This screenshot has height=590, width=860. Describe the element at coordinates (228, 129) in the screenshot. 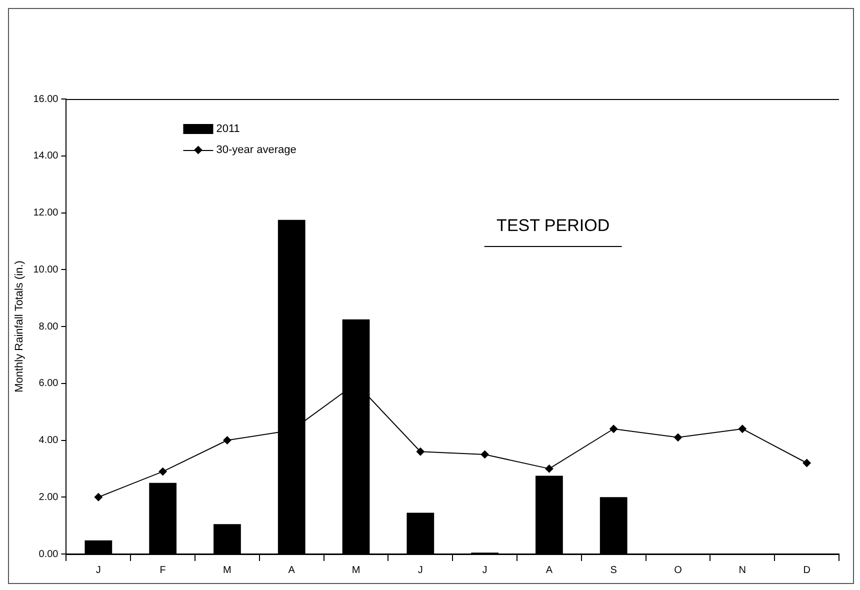

I see `legend-label: 2011` at that location.